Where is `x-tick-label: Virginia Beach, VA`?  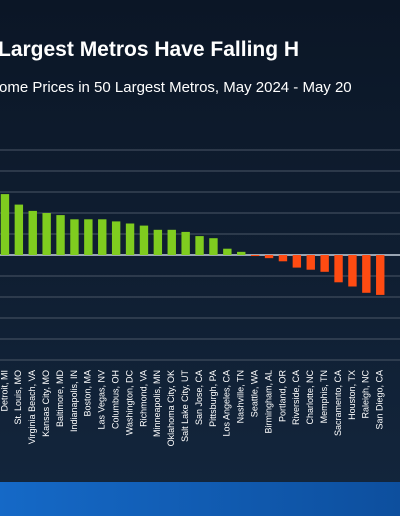
x-tick-label: Virginia Beach, VA is located at coordinates (32, 407).